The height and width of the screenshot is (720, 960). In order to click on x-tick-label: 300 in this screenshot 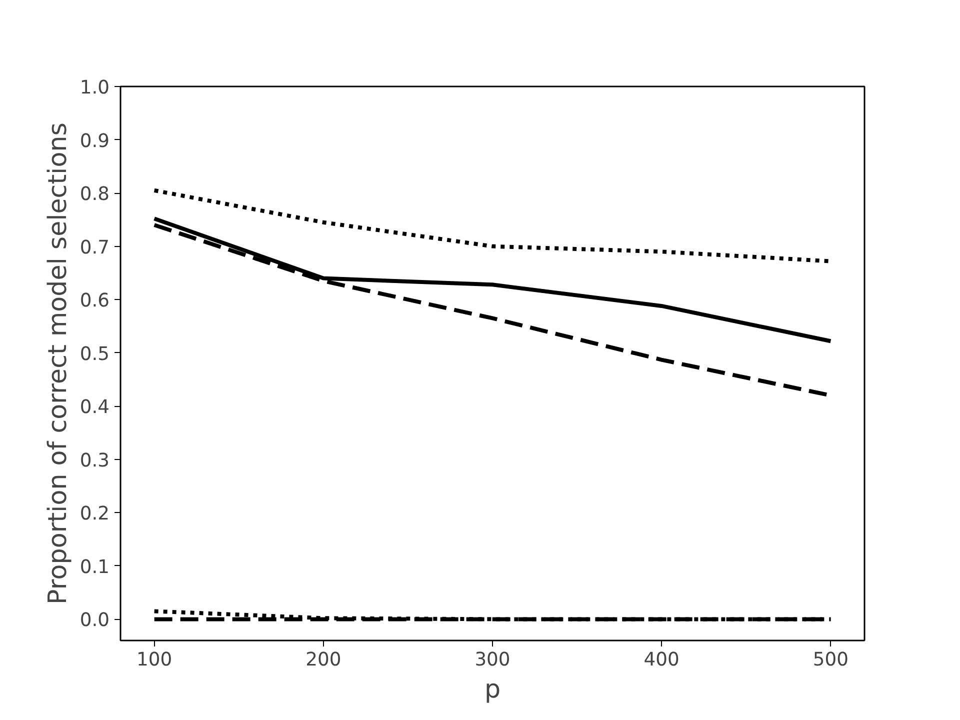, I will do `click(492, 660)`.